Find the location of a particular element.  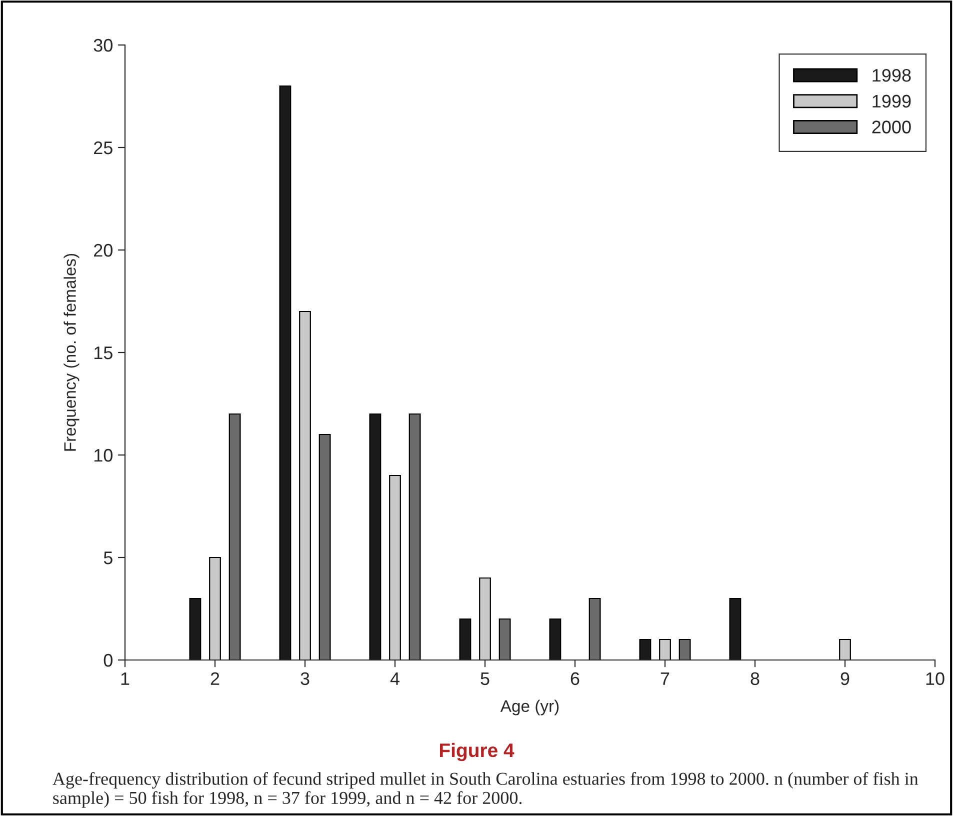

y-tick-label: 0 is located at coordinates (108, 660).